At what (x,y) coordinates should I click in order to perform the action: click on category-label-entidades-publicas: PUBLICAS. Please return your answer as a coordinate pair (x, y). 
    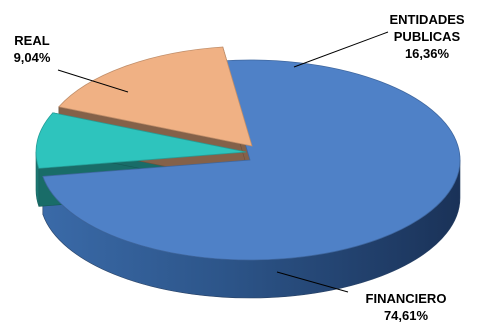
    Looking at the image, I should click on (427, 36).